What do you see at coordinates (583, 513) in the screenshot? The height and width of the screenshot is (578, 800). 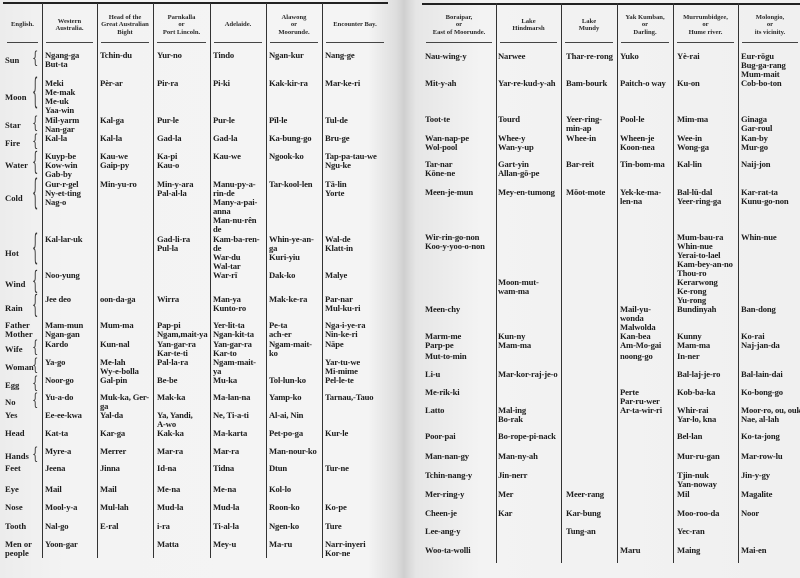 I see `word-cell: Kar-bung` at bounding box center [583, 513].